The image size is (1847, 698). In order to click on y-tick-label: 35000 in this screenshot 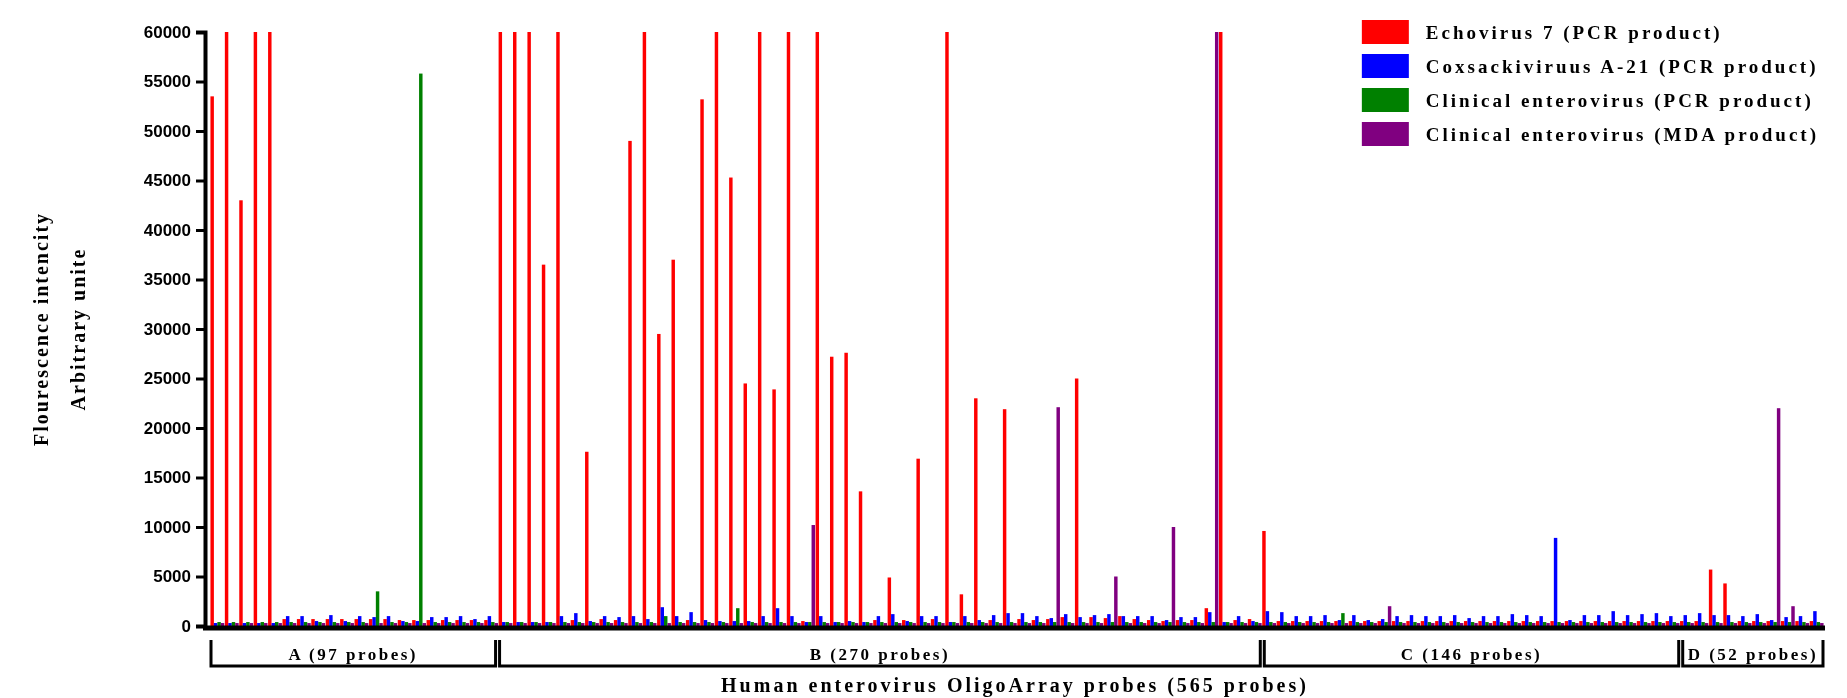, I will do `click(167, 280)`.